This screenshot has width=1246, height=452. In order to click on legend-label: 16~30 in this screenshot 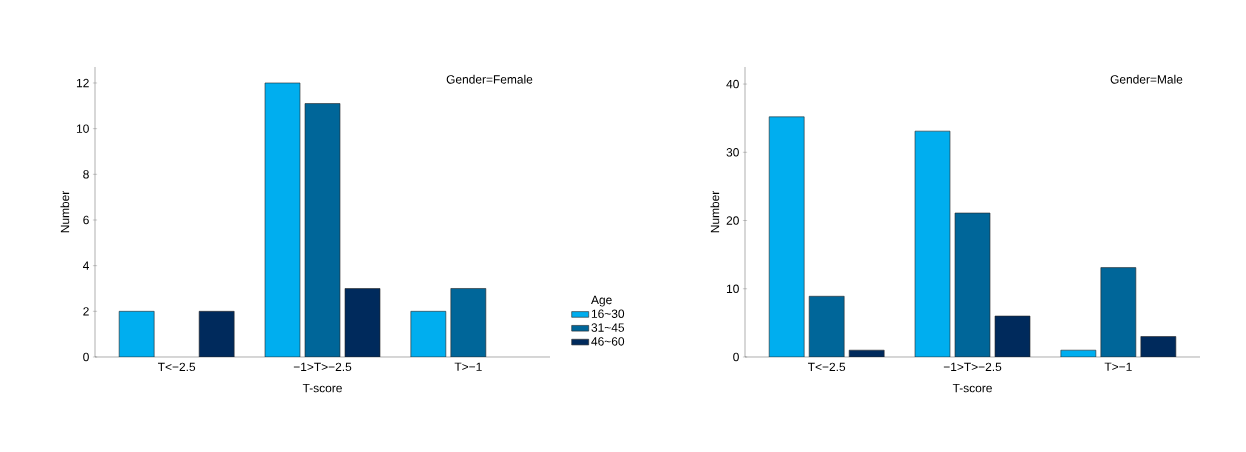, I will do `click(608, 313)`.